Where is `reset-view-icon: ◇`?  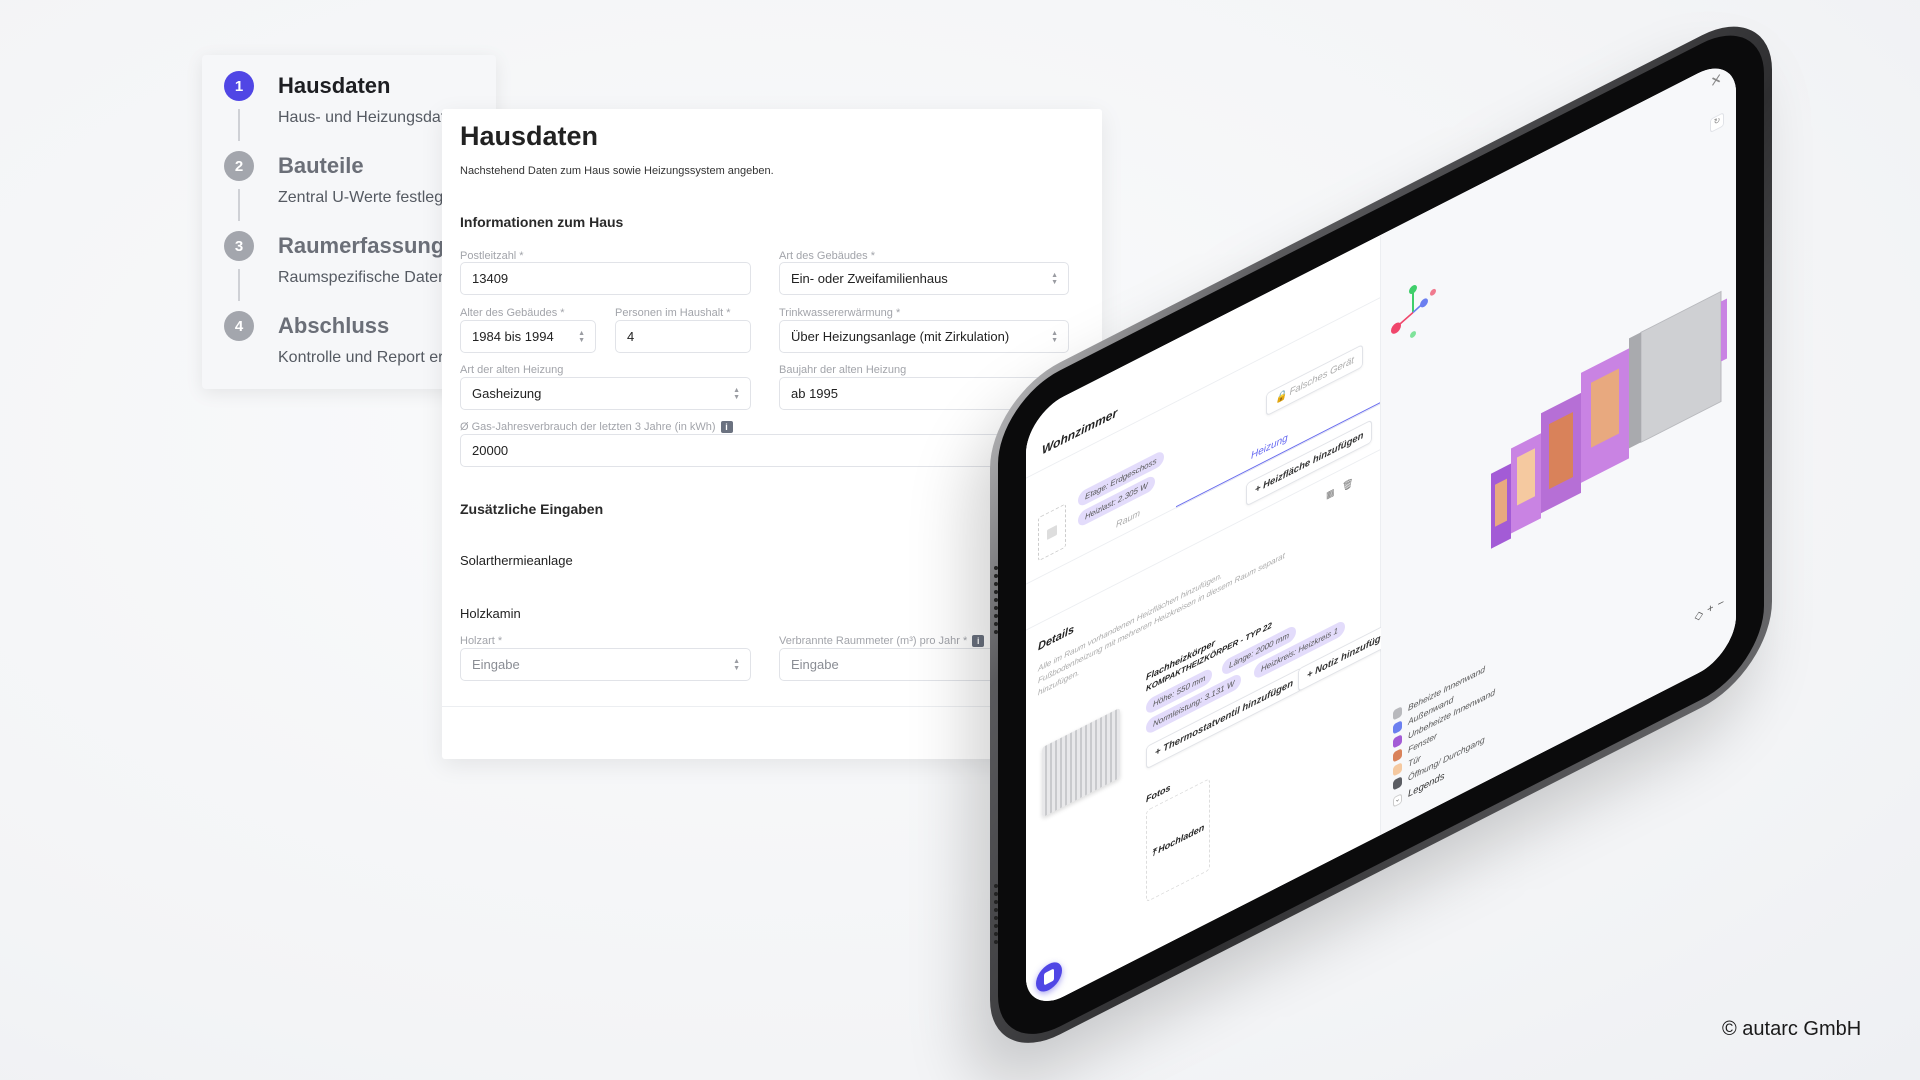
reset-view-icon: ◇ is located at coordinates (1699, 615).